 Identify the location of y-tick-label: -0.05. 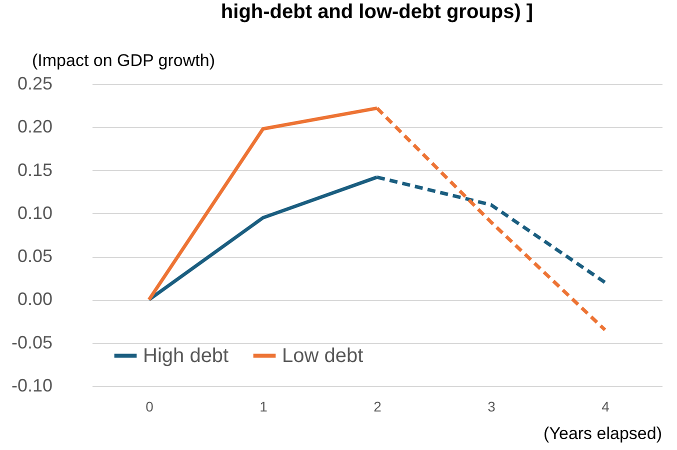
(31, 342).